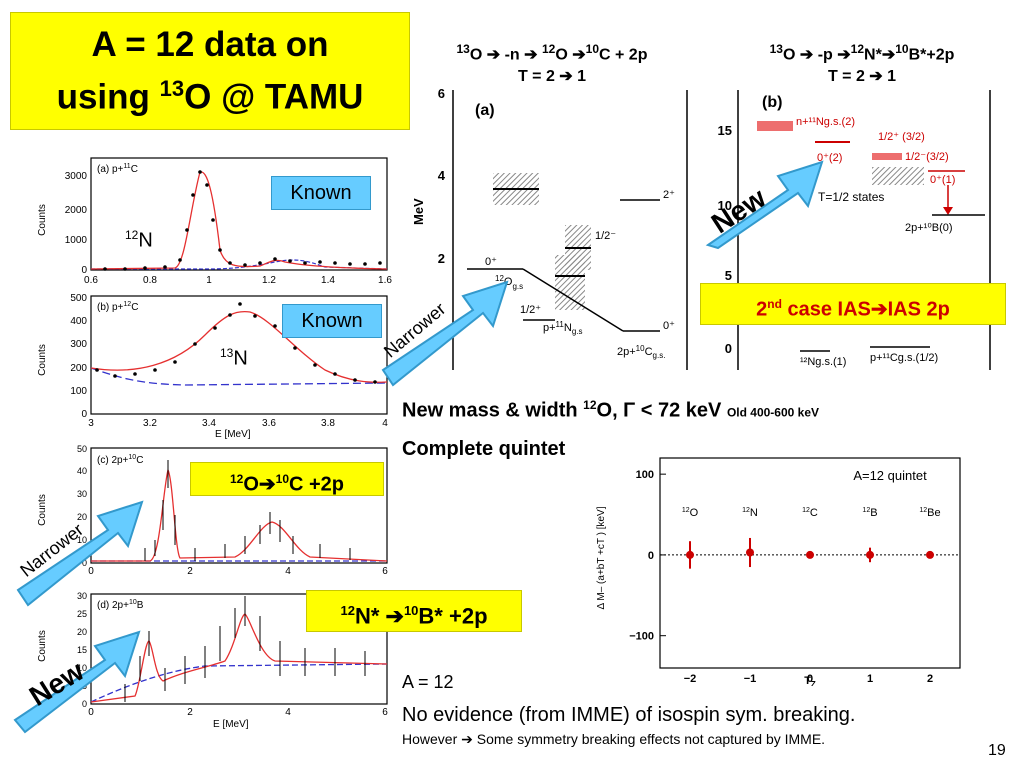 The image size is (1024, 768). What do you see at coordinates (823, 362) in the screenshot?
I see `n12-gs-bottom: ¹²Ng.s.(1)` at bounding box center [823, 362].